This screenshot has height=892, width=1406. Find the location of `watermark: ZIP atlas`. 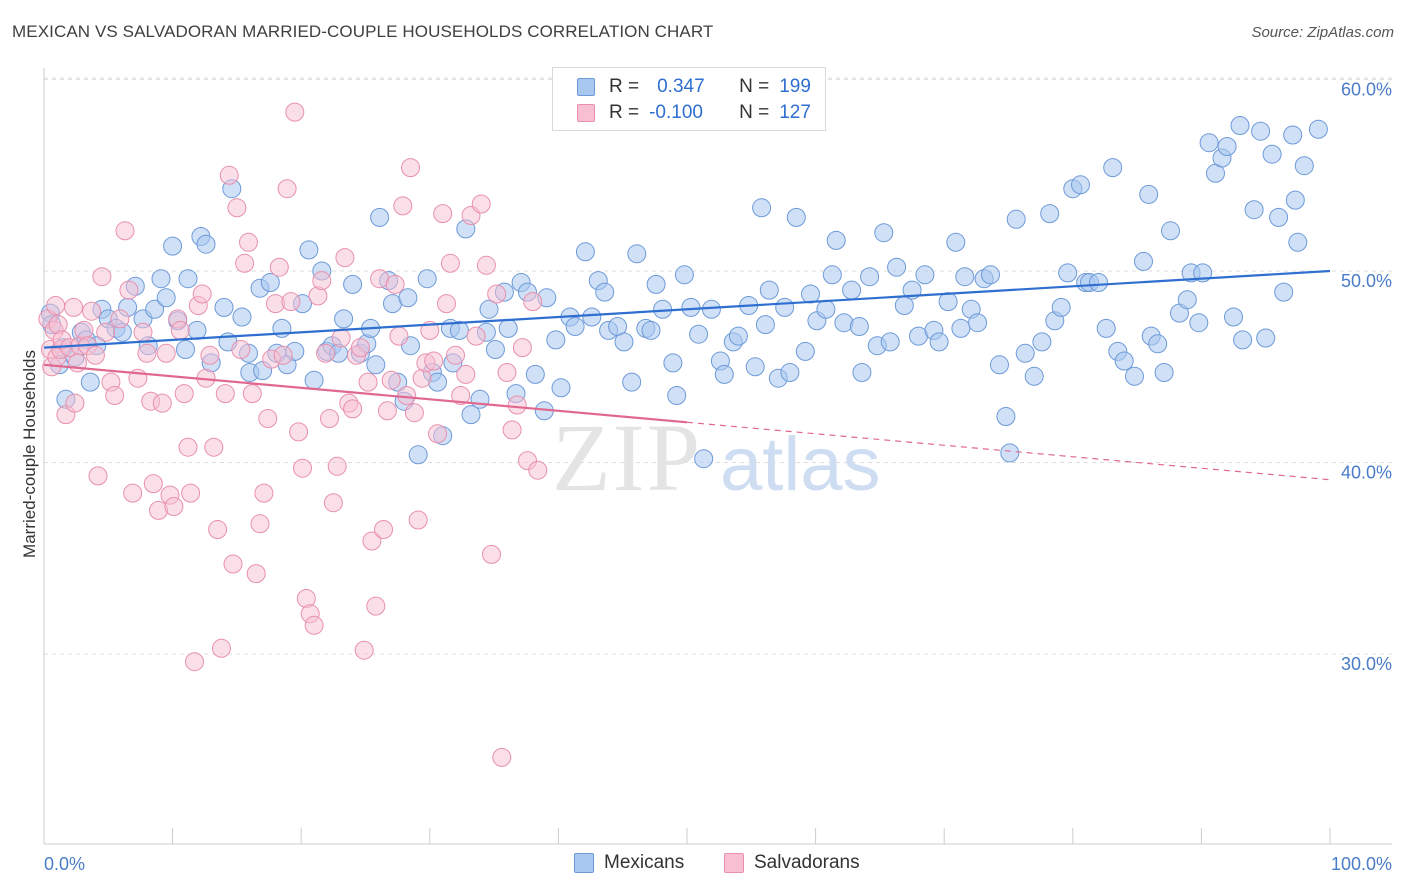

watermark: ZIP atlas is located at coordinates (716, 457).